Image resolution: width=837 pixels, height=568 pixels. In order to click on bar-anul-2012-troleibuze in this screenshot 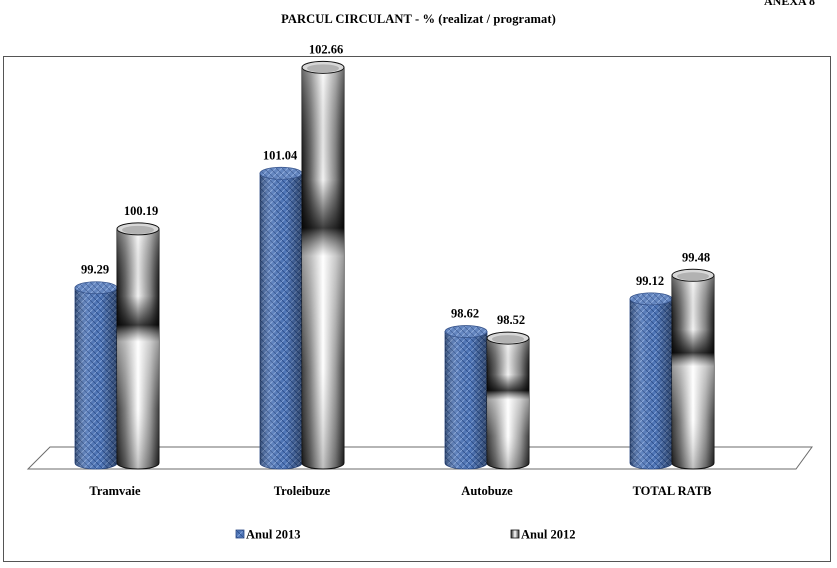, I will do `click(323, 265)`.